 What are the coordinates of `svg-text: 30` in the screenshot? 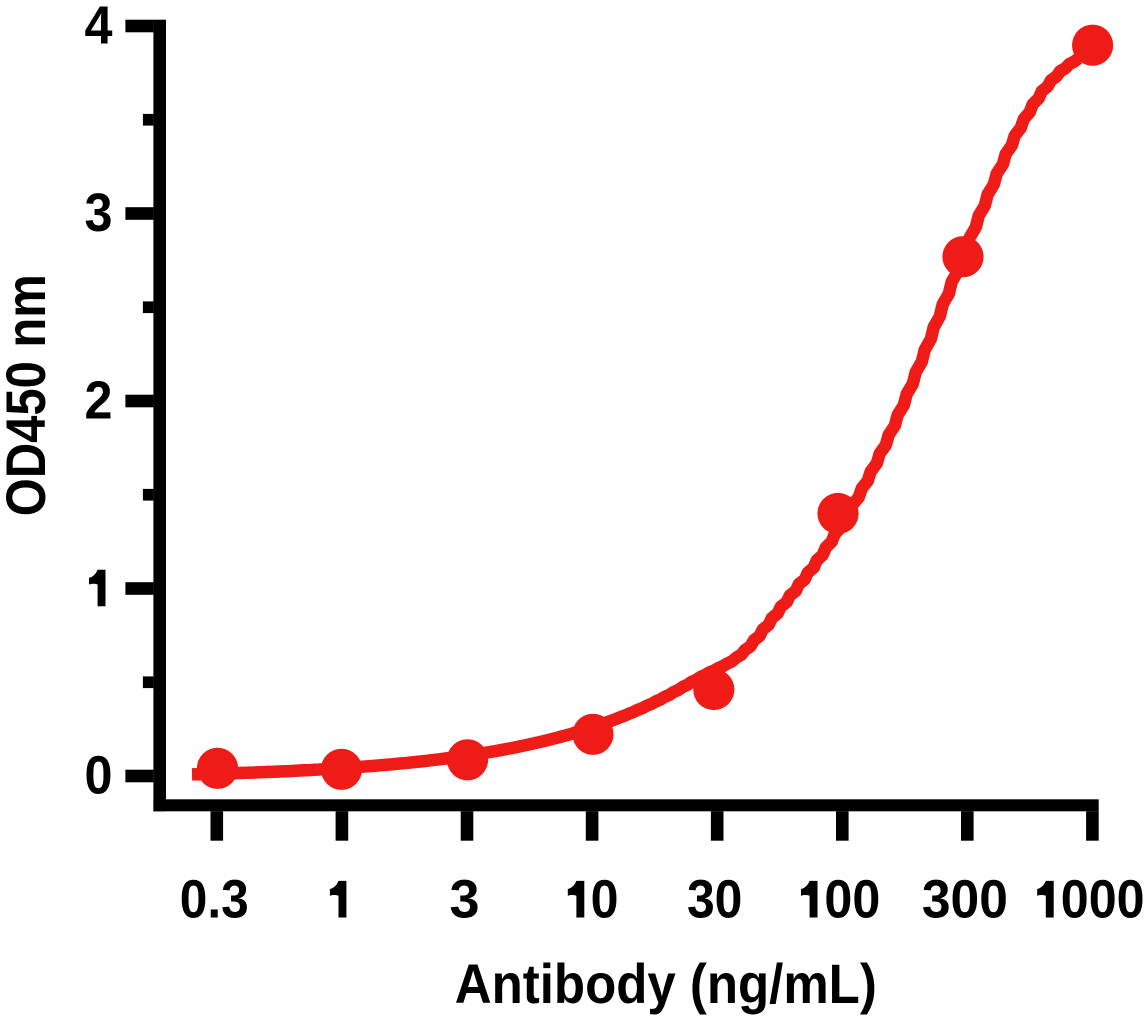 It's located at (715, 900).